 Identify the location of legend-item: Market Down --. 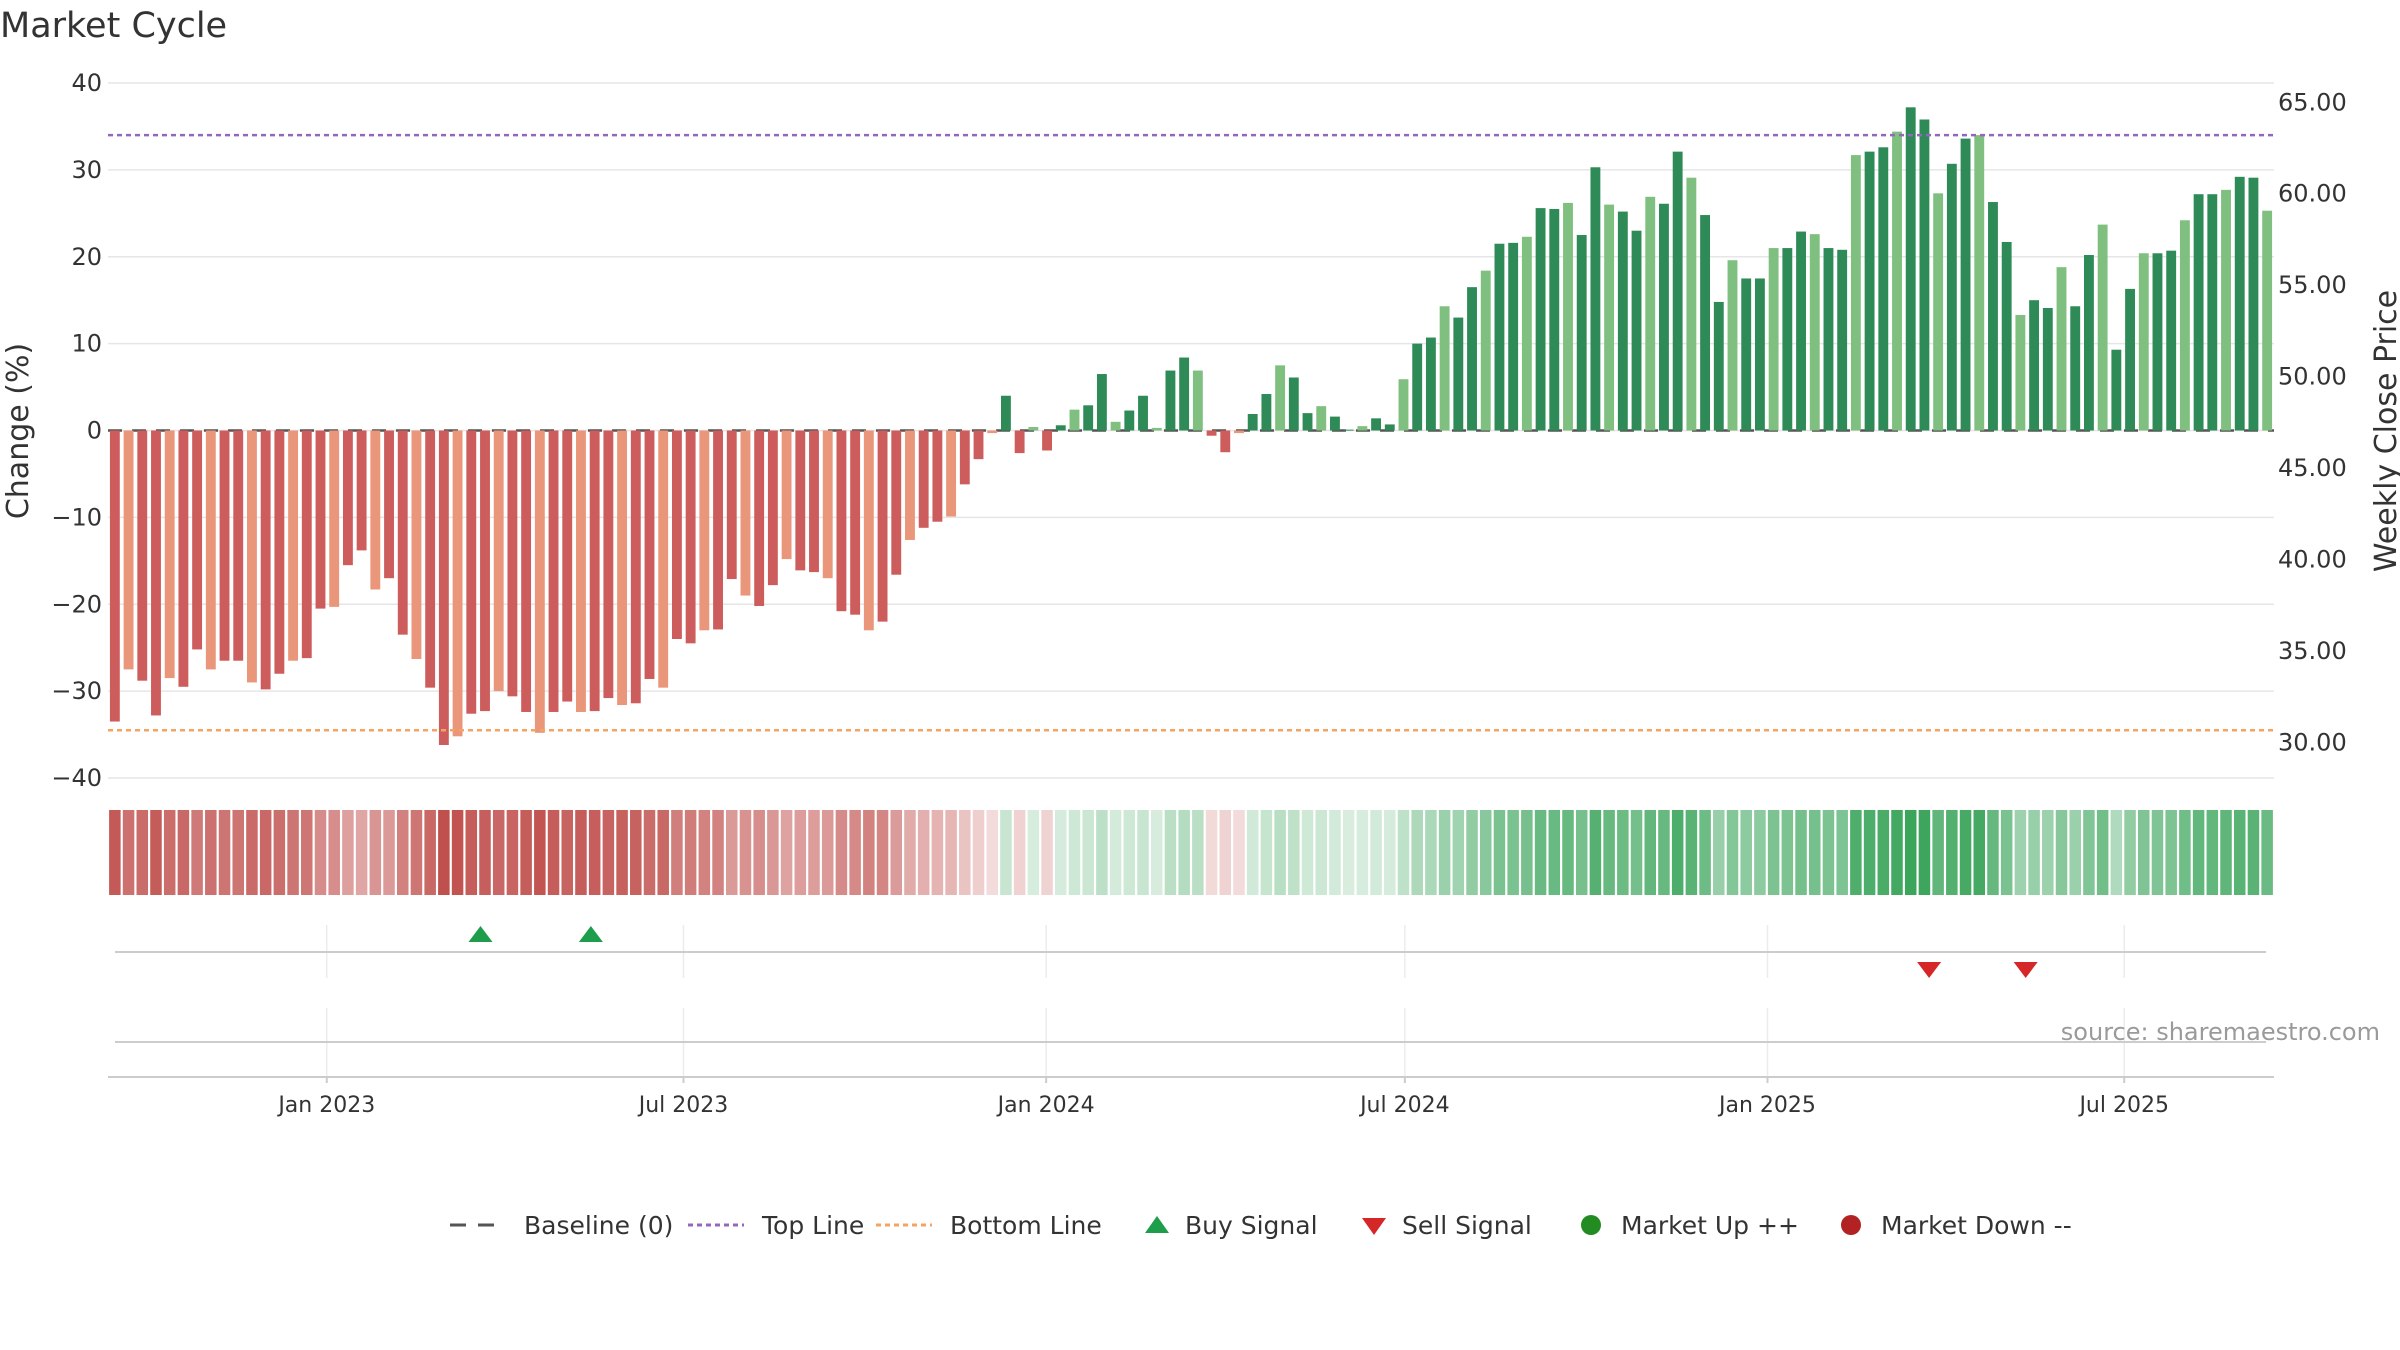
(1956, 1225).